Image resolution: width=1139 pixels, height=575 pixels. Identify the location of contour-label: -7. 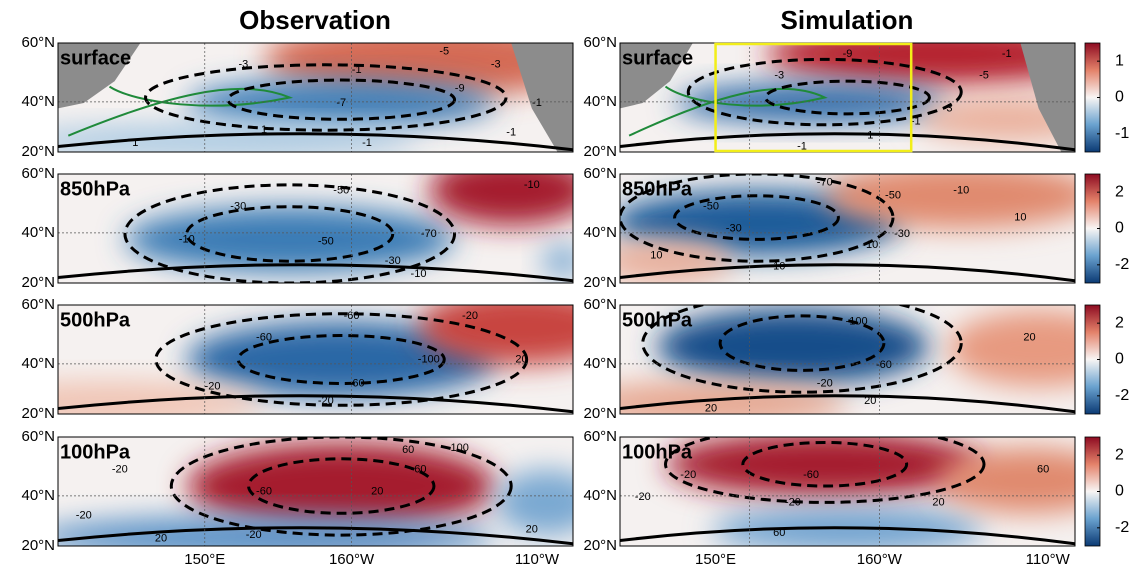
(341, 103).